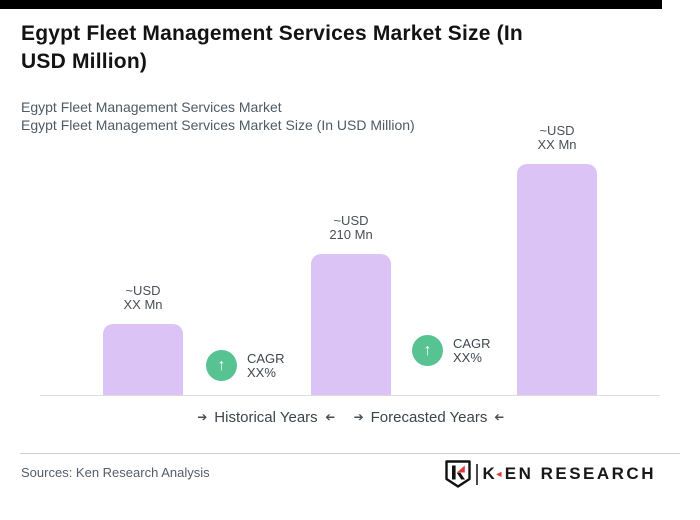 This screenshot has height=520, width=700. Describe the element at coordinates (351, 234) in the screenshot. I see `bar-value-label-bottom: 210 Mn` at that location.